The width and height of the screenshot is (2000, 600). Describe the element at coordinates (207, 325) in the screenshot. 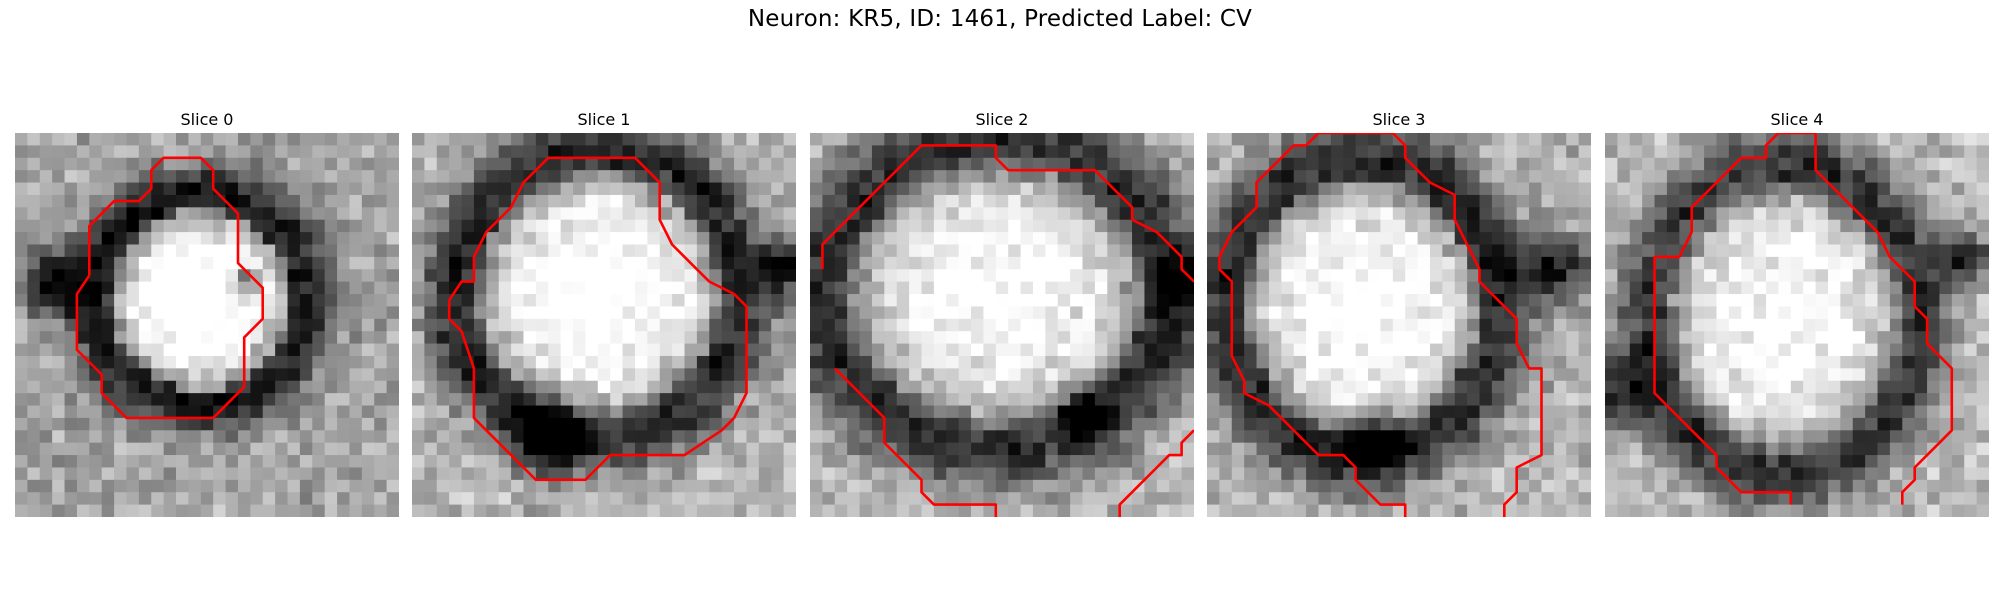

I see `slice-0-canvas` at that location.